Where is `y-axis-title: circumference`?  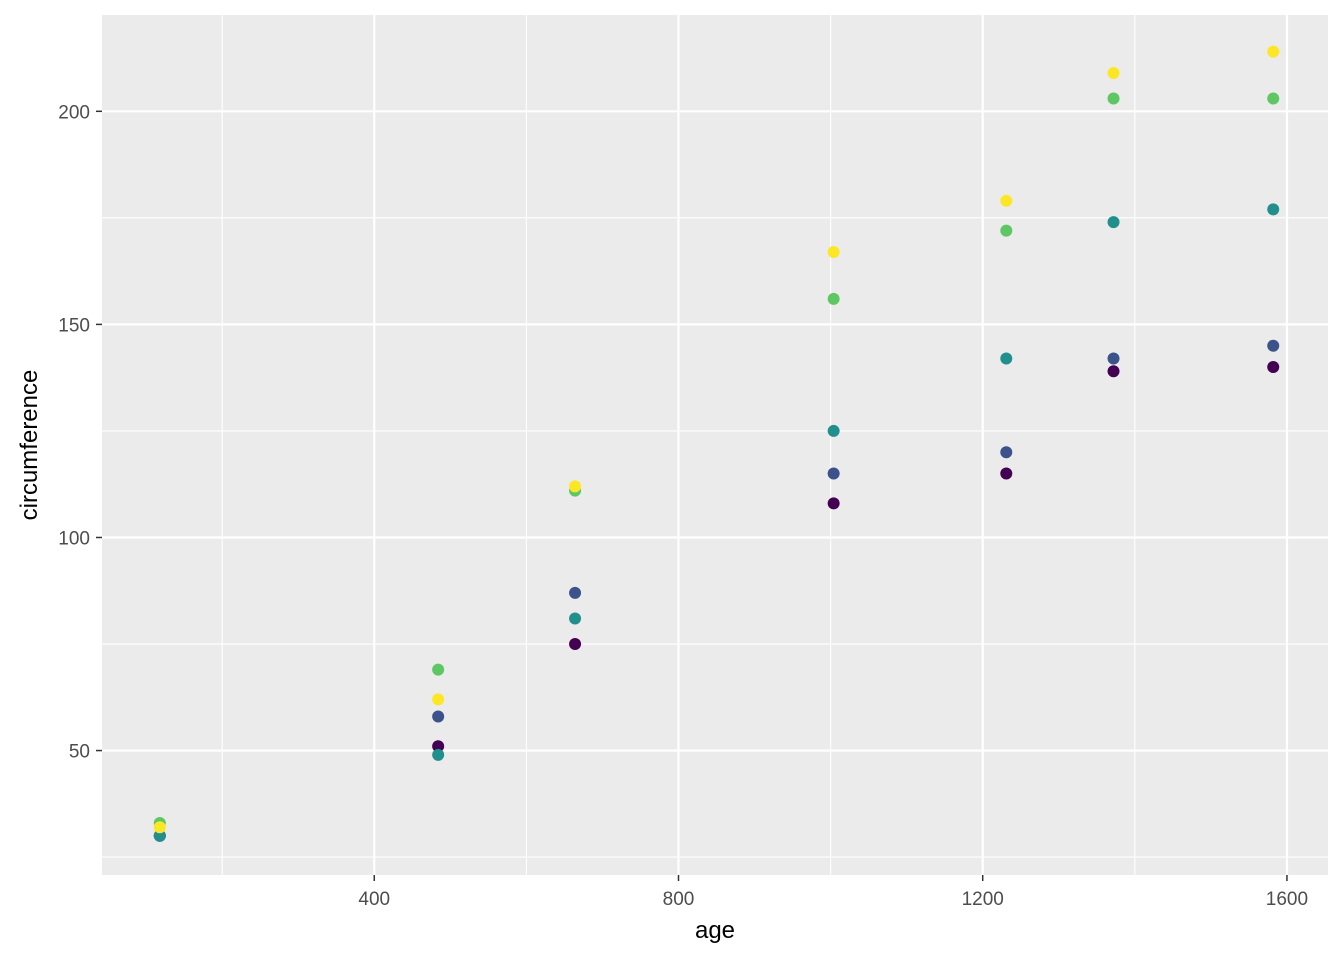
y-axis-title: circumference is located at coordinates (29, 445).